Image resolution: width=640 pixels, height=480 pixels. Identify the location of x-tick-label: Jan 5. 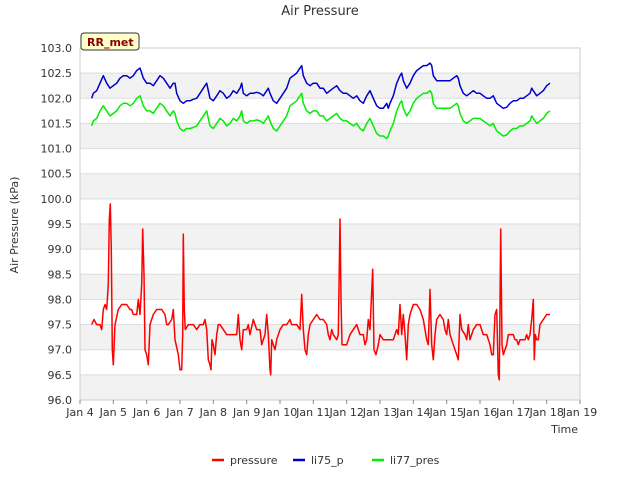
(113, 412).